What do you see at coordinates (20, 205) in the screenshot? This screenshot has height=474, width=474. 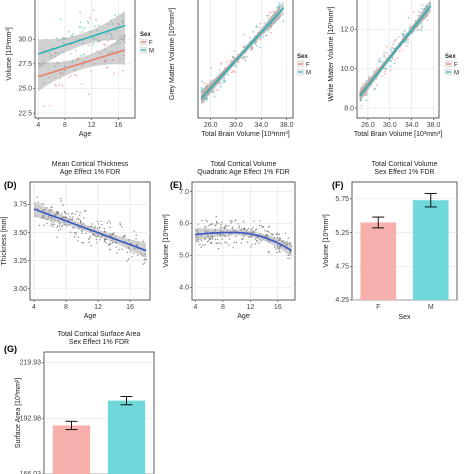 I see `y-tick-label: 3.75` at bounding box center [20, 205].